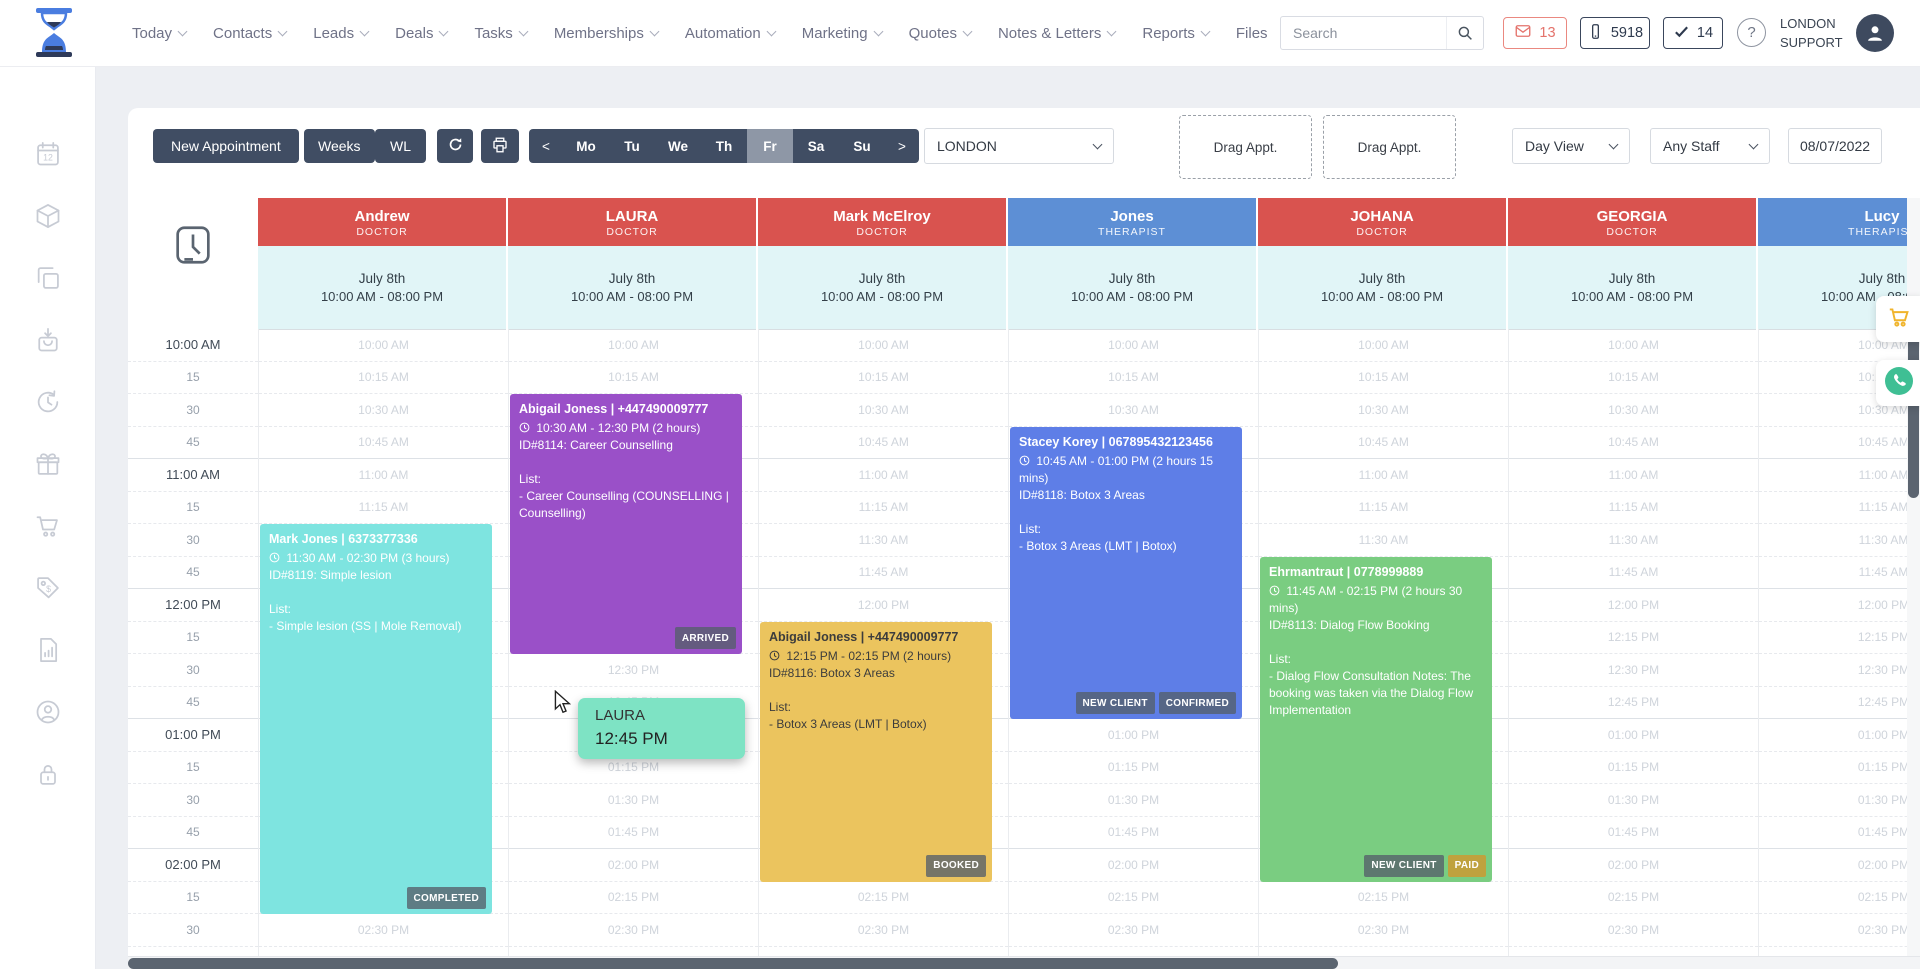 Image resolution: width=1920 pixels, height=969 pixels. I want to click on gift-icon, so click(48, 464).